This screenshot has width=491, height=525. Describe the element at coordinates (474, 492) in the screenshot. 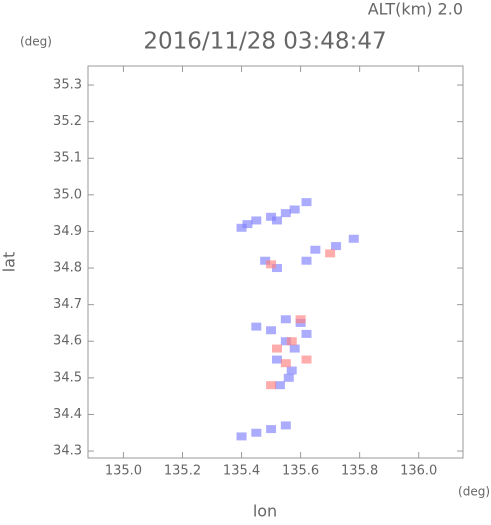

I see `x-unit: (deg)` at that location.